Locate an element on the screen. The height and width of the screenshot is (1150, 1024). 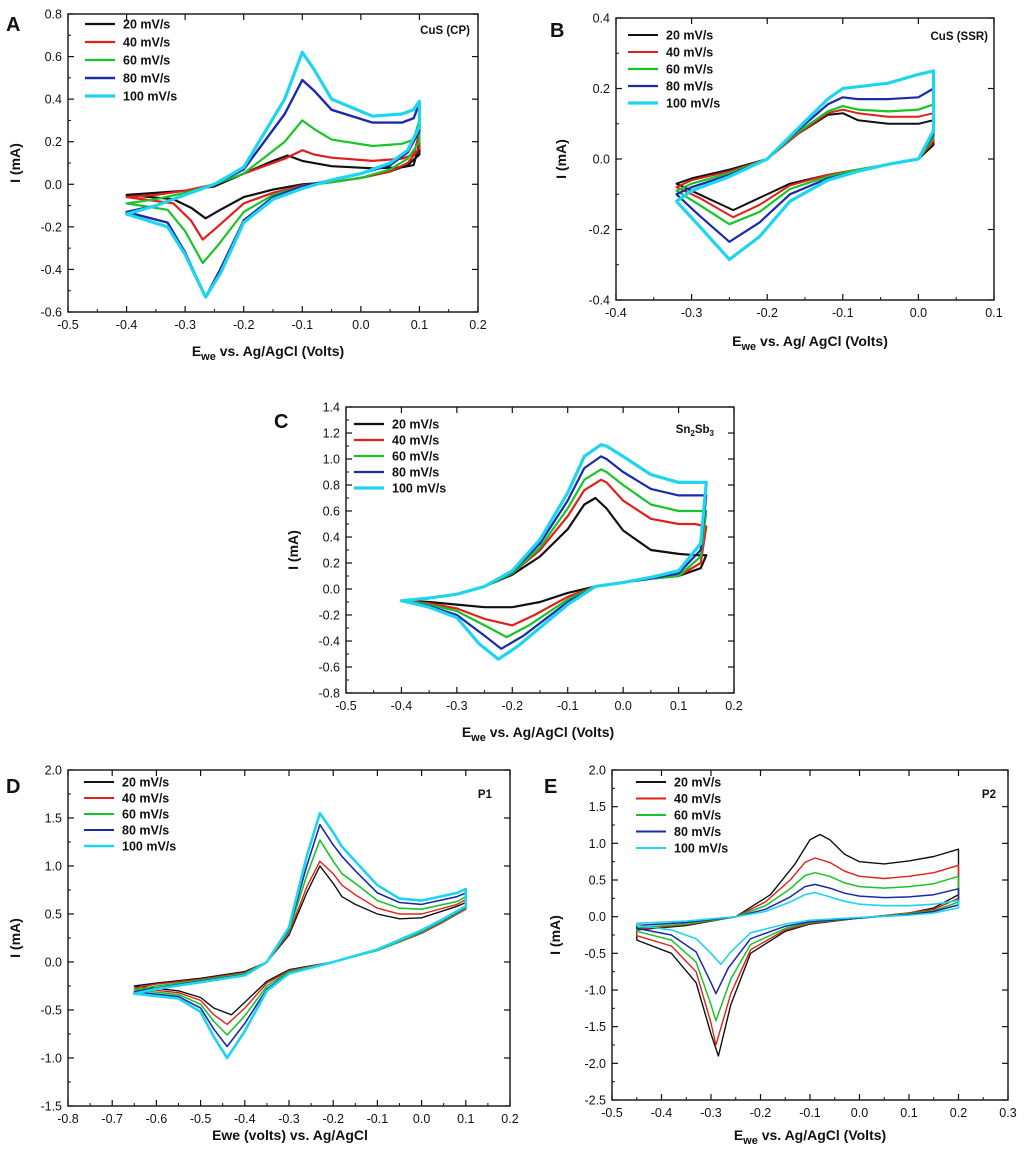
panel-letter-e: E is located at coordinates (551, 787).